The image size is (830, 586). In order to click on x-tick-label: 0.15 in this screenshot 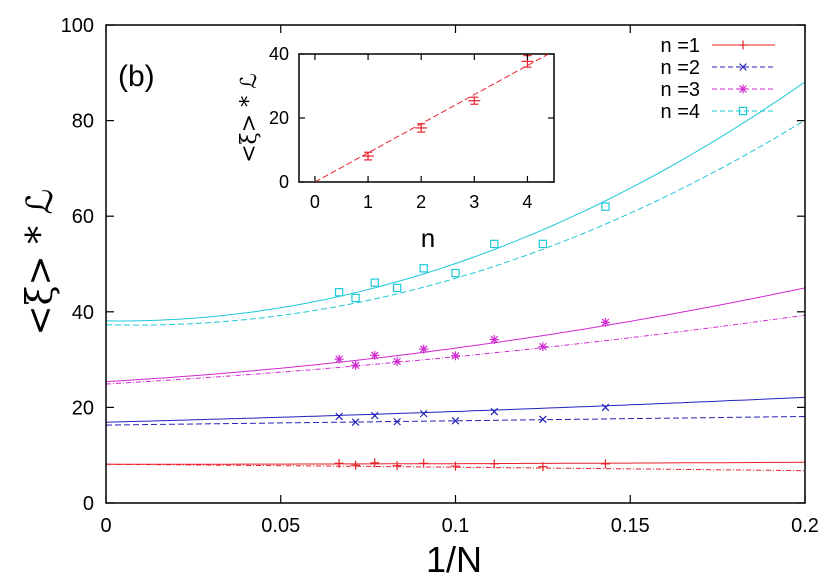, I will do `click(630, 526)`.